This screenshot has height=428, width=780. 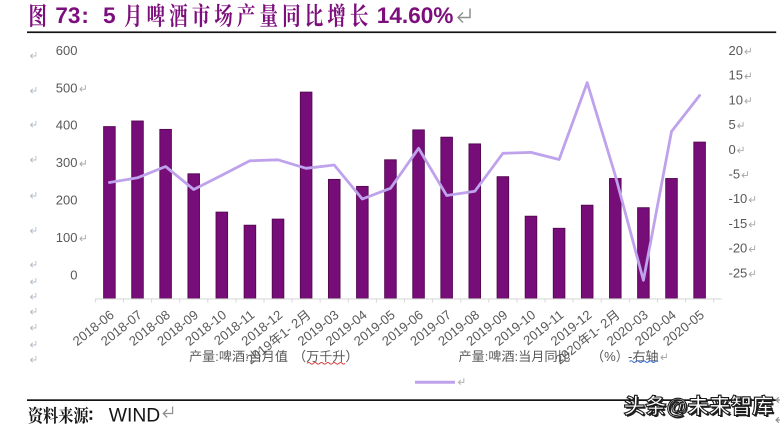 What do you see at coordinates (67, 237) in the screenshot?
I see `svg-text: 100` at bounding box center [67, 237].